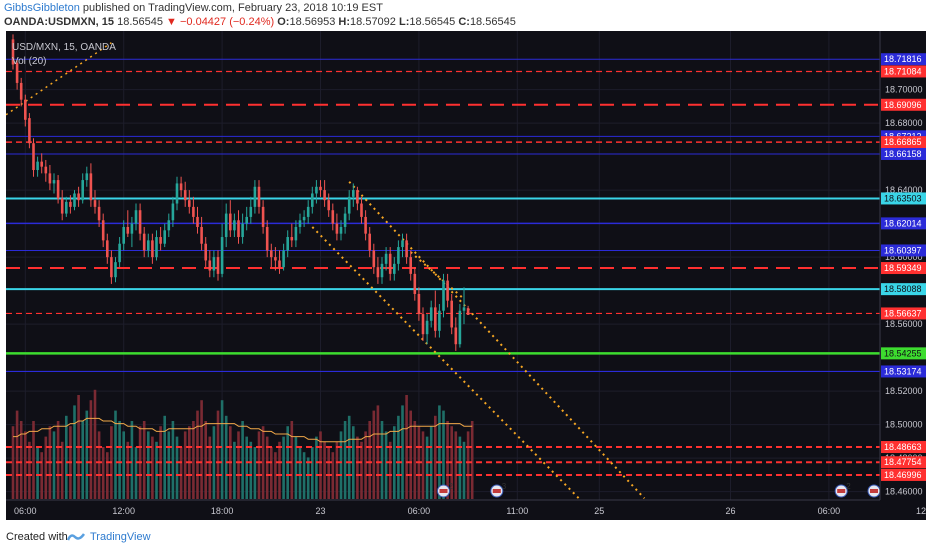 Image resolution: width=932 pixels, height=550 pixels. Describe the element at coordinates (903, 142) in the screenshot. I see `price-label: 18.66865` at that location.